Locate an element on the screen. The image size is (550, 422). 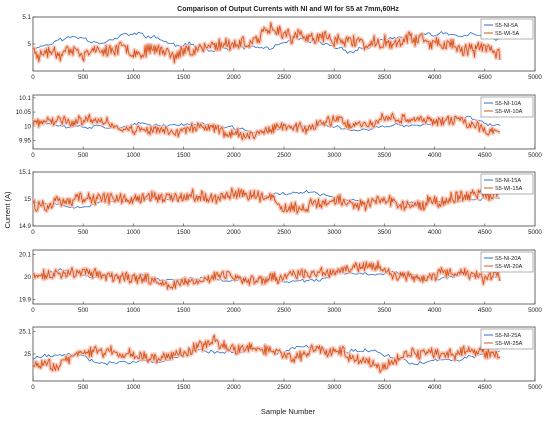
legend-entry: S5-WI-5A is located at coordinates (507, 34).